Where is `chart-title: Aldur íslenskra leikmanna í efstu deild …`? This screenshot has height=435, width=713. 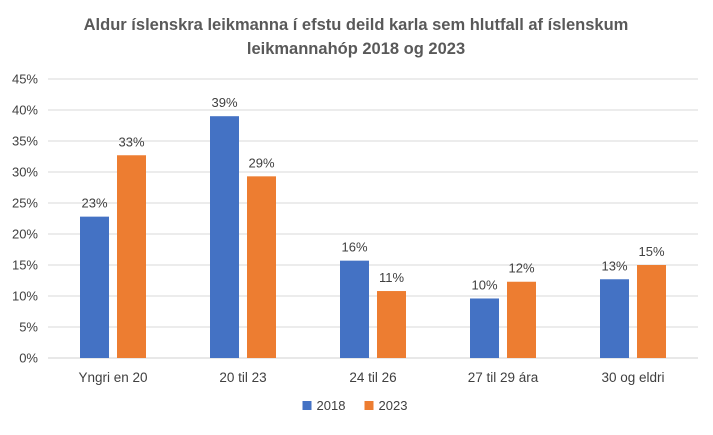 chart-title: Aldur íslenskra leikmanna í efstu deild … is located at coordinates (356, 37).